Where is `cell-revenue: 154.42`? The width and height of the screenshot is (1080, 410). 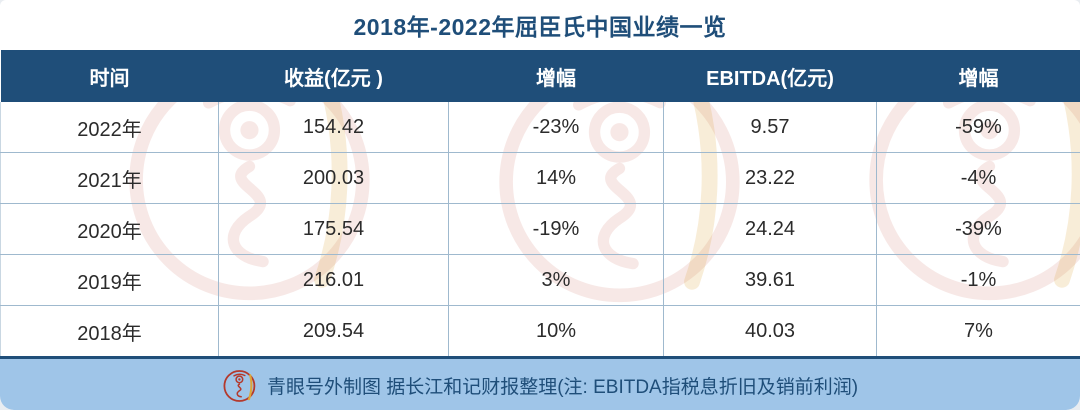 cell-revenue: 154.42 is located at coordinates (333, 127).